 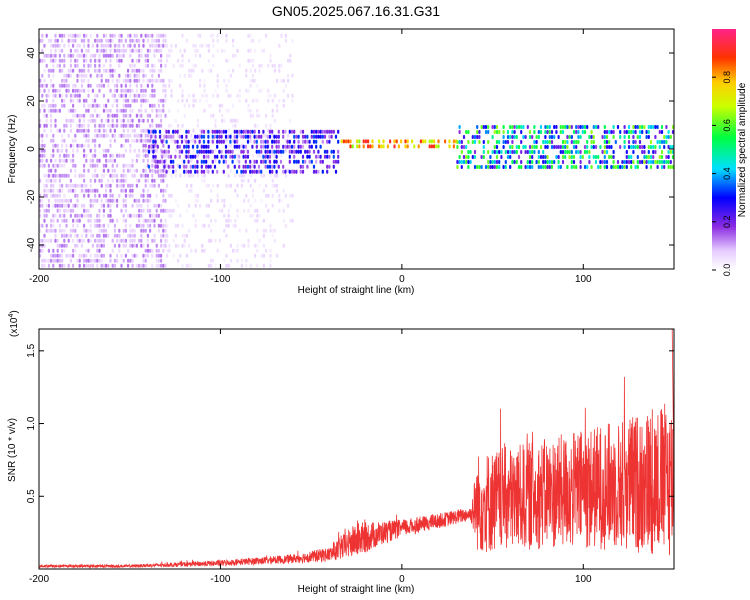 What do you see at coordinates (14, 311) in the screenshot?
I see `snr-scale-close: )` at bounding box center [14, 311].